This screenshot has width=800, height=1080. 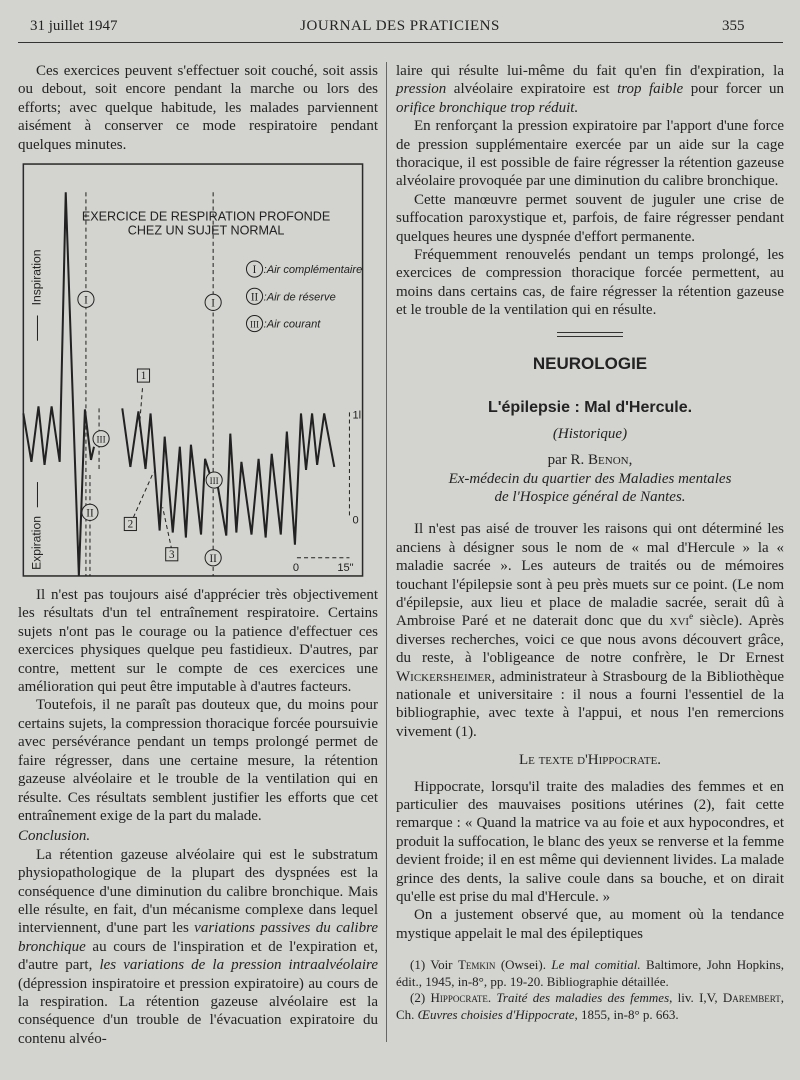 What do you see at coordinates (37, 543) in the screenshot?
I see `axis-expiration: Expiration` at bounding box center [37, 543].